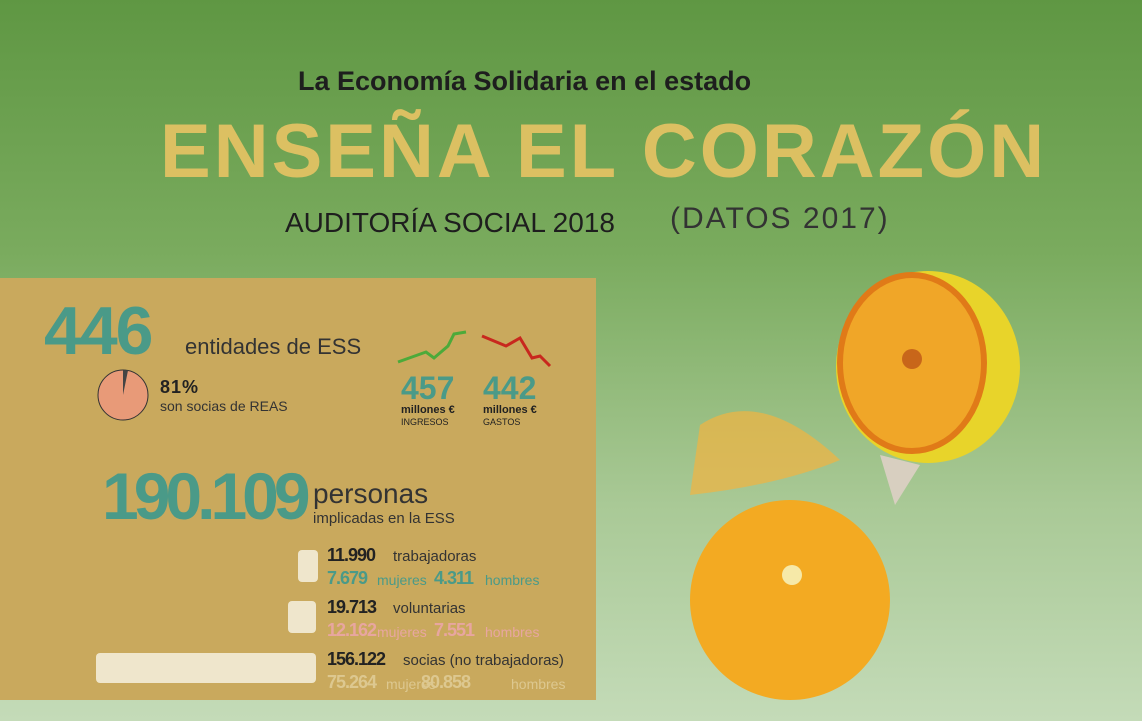 The height and width of the screenshot is (721, 1142). Describe the element at coordinates (98, 331) in the screenshot. I see `entities-number: 446` at that location.